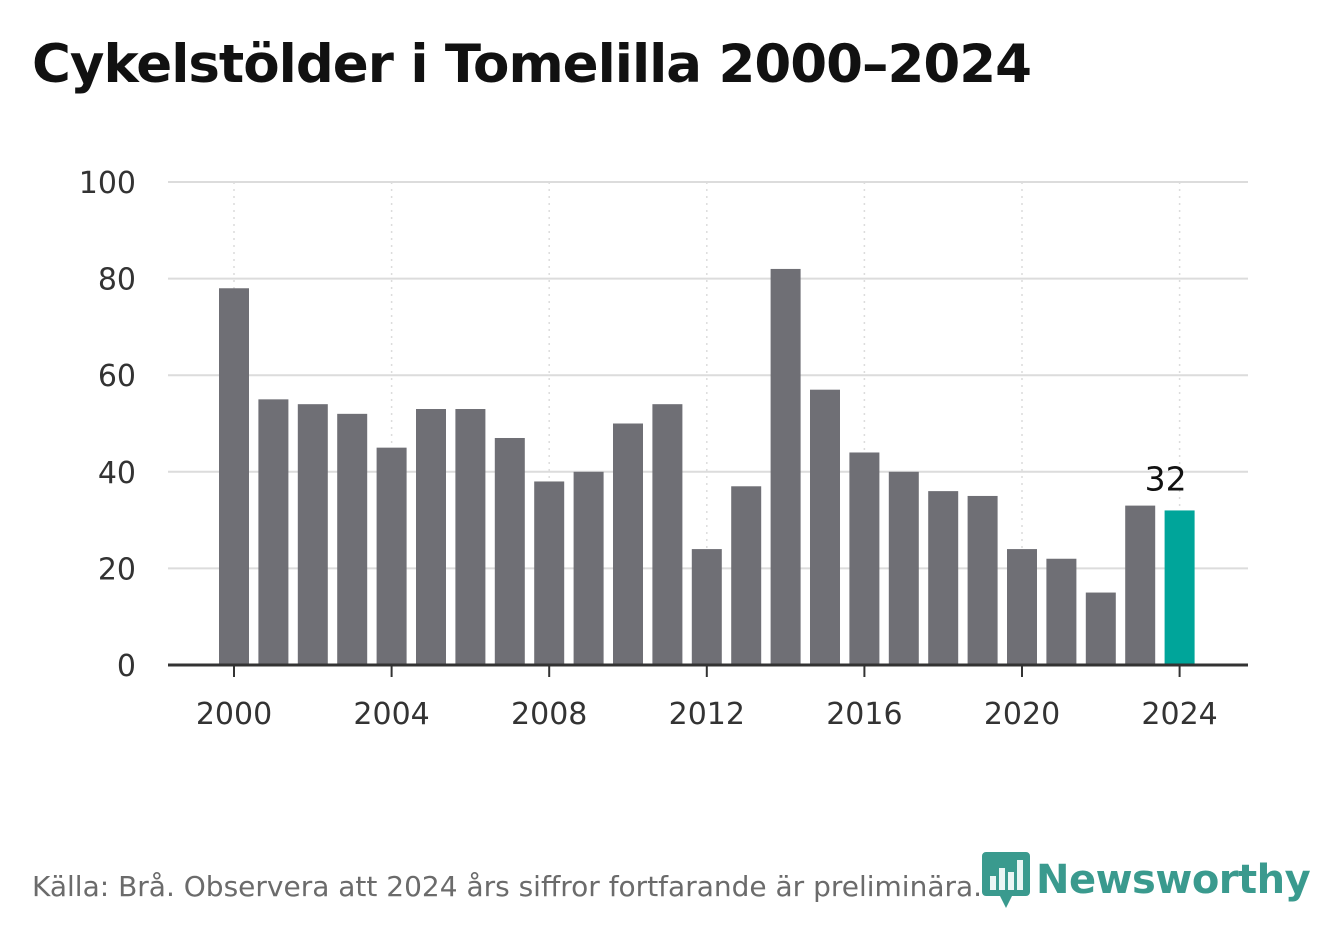  Describe the element at coordinates (352, 539) in the screenshot. I see `bar-2003` at that location.